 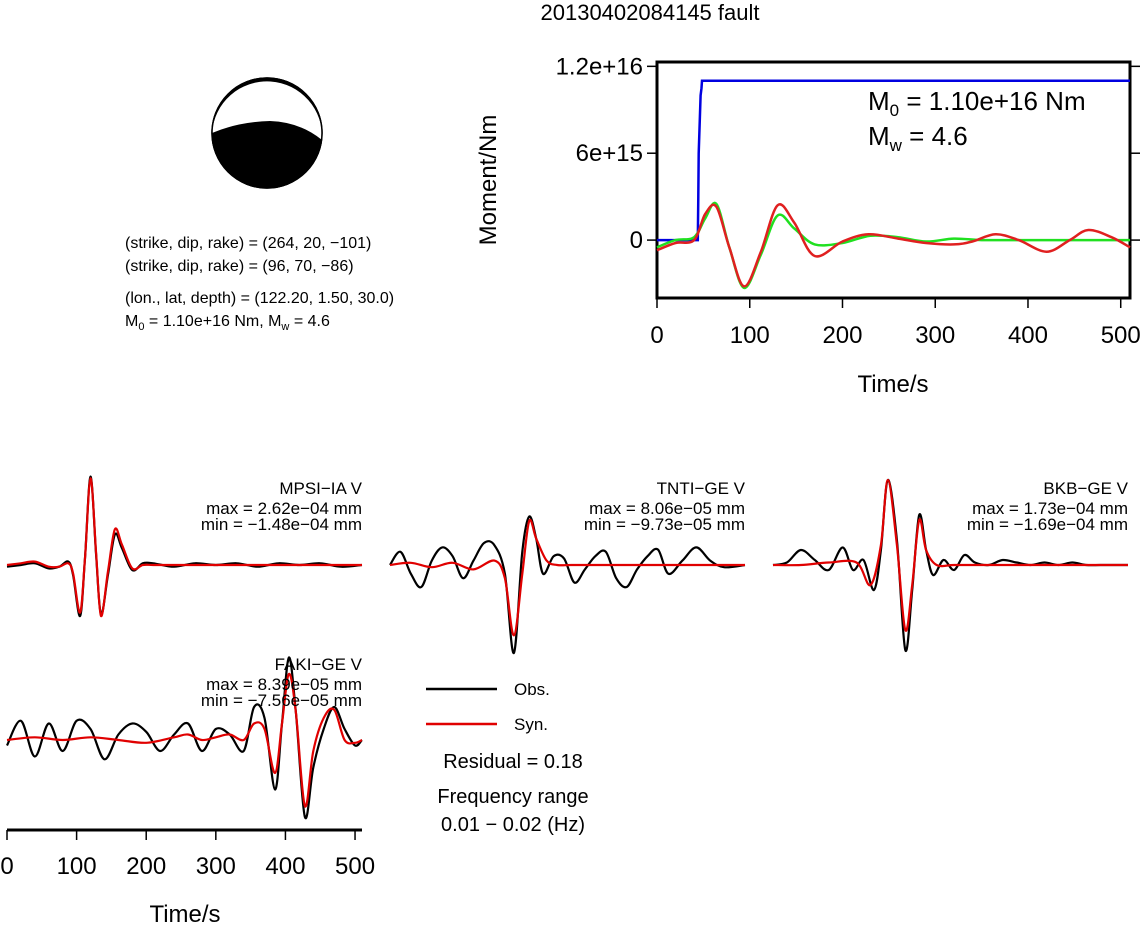 What do you see at coordinates (892, 384) in the screenshot?
I see `moment-x-label: Time/s` at bounding box center [892, 384].